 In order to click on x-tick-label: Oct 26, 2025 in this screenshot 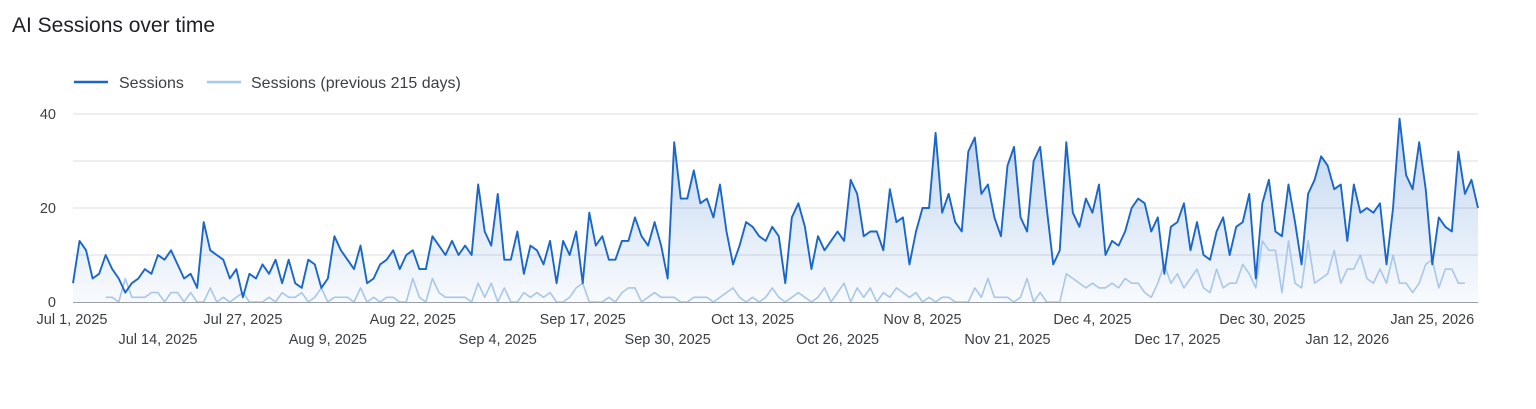, I will do `click(837, 340)`.